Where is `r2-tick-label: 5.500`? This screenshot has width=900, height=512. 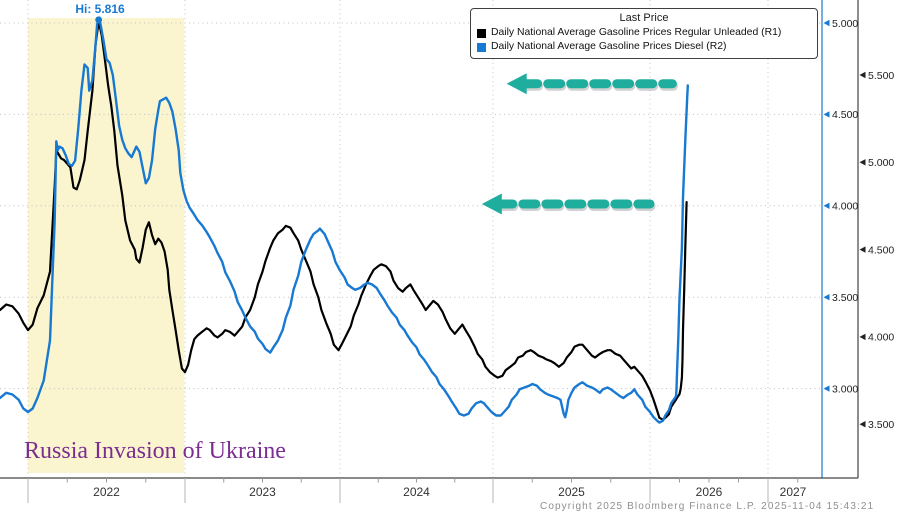
r2-tick-label: 5.500 is located at coordinates (881, 76).